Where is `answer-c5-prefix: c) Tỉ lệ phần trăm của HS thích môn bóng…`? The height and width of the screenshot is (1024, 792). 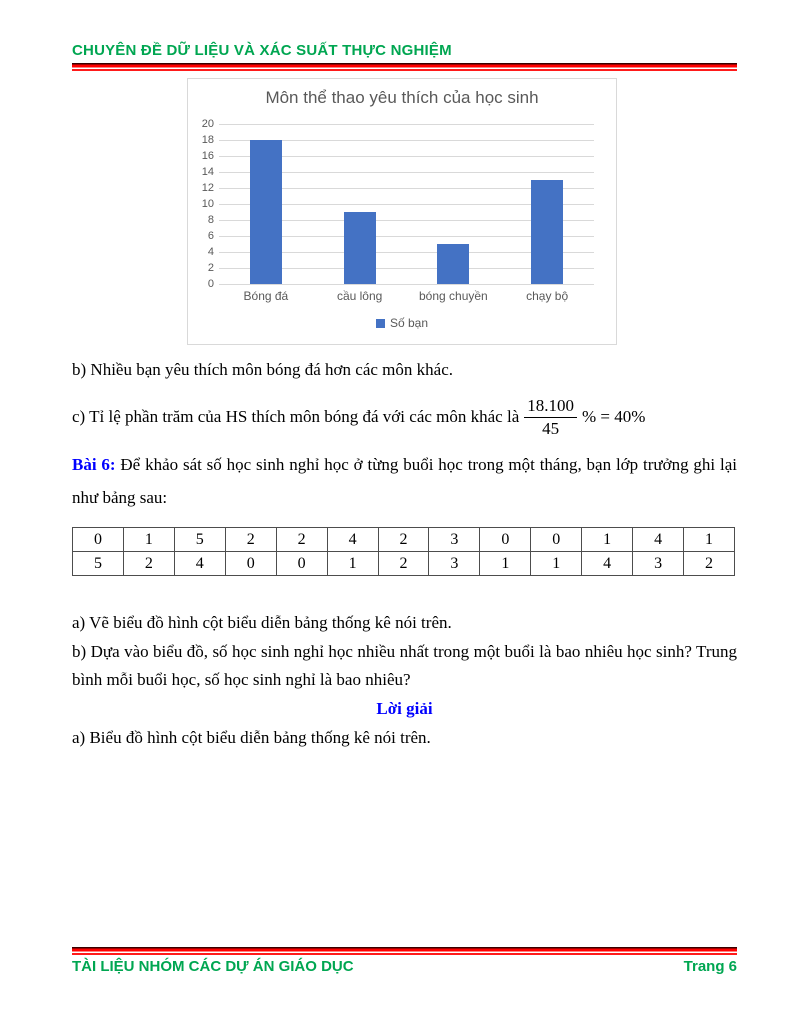 answer-c5-prefix: c) Tỉ lệ phần trăm của HS thích môn bóng… is located at coordinates (296, 417).